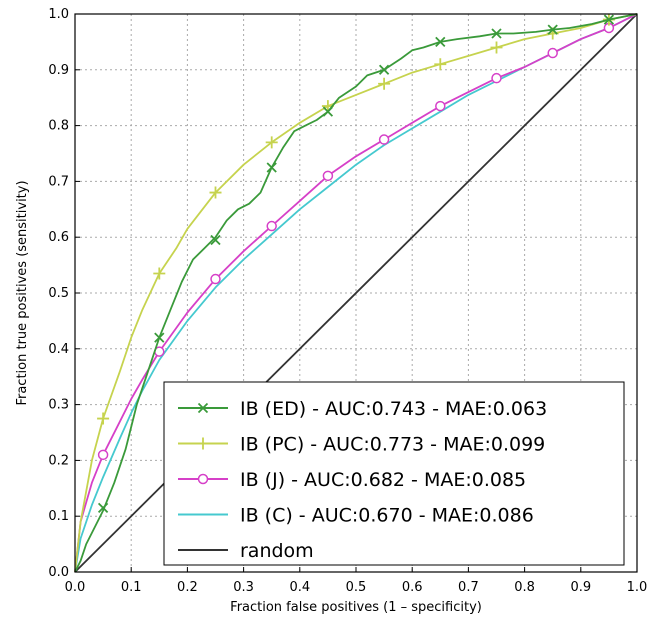 Image resolution: width=662 pixels, height=625 pixels. Describe the element at coordinates (243, 587) in the screenshot. I see `x-tick-label: 0.3` at that location.